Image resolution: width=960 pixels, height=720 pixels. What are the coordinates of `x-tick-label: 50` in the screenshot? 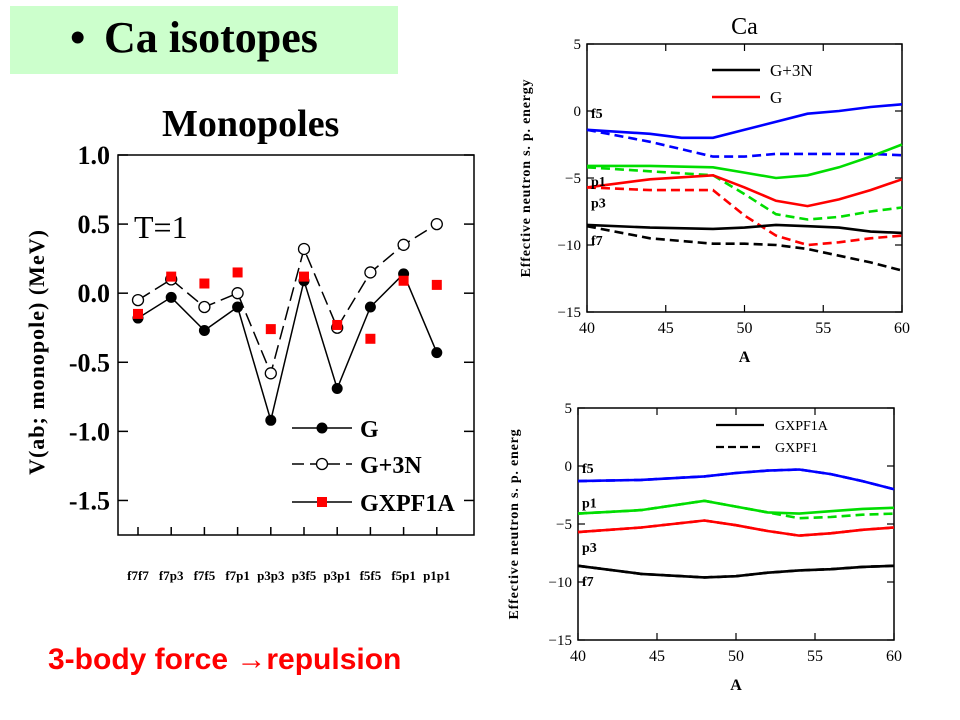 It's located at (745, 328).